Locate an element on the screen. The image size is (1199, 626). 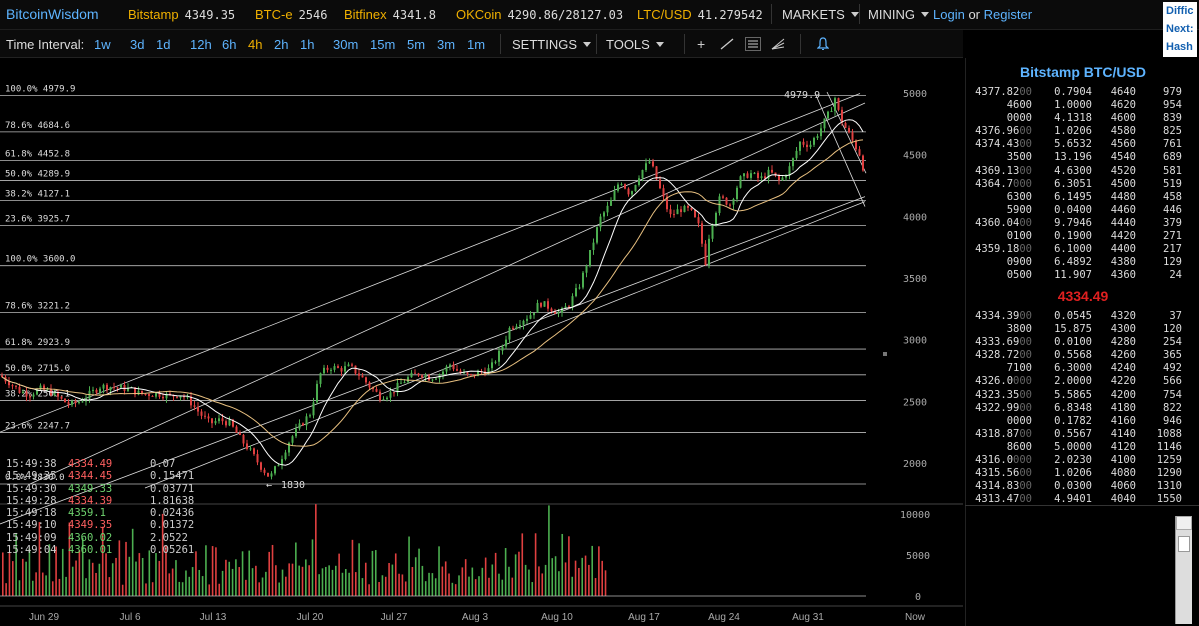
mining-menu-label: MINING is located at coordinates (891, 14).